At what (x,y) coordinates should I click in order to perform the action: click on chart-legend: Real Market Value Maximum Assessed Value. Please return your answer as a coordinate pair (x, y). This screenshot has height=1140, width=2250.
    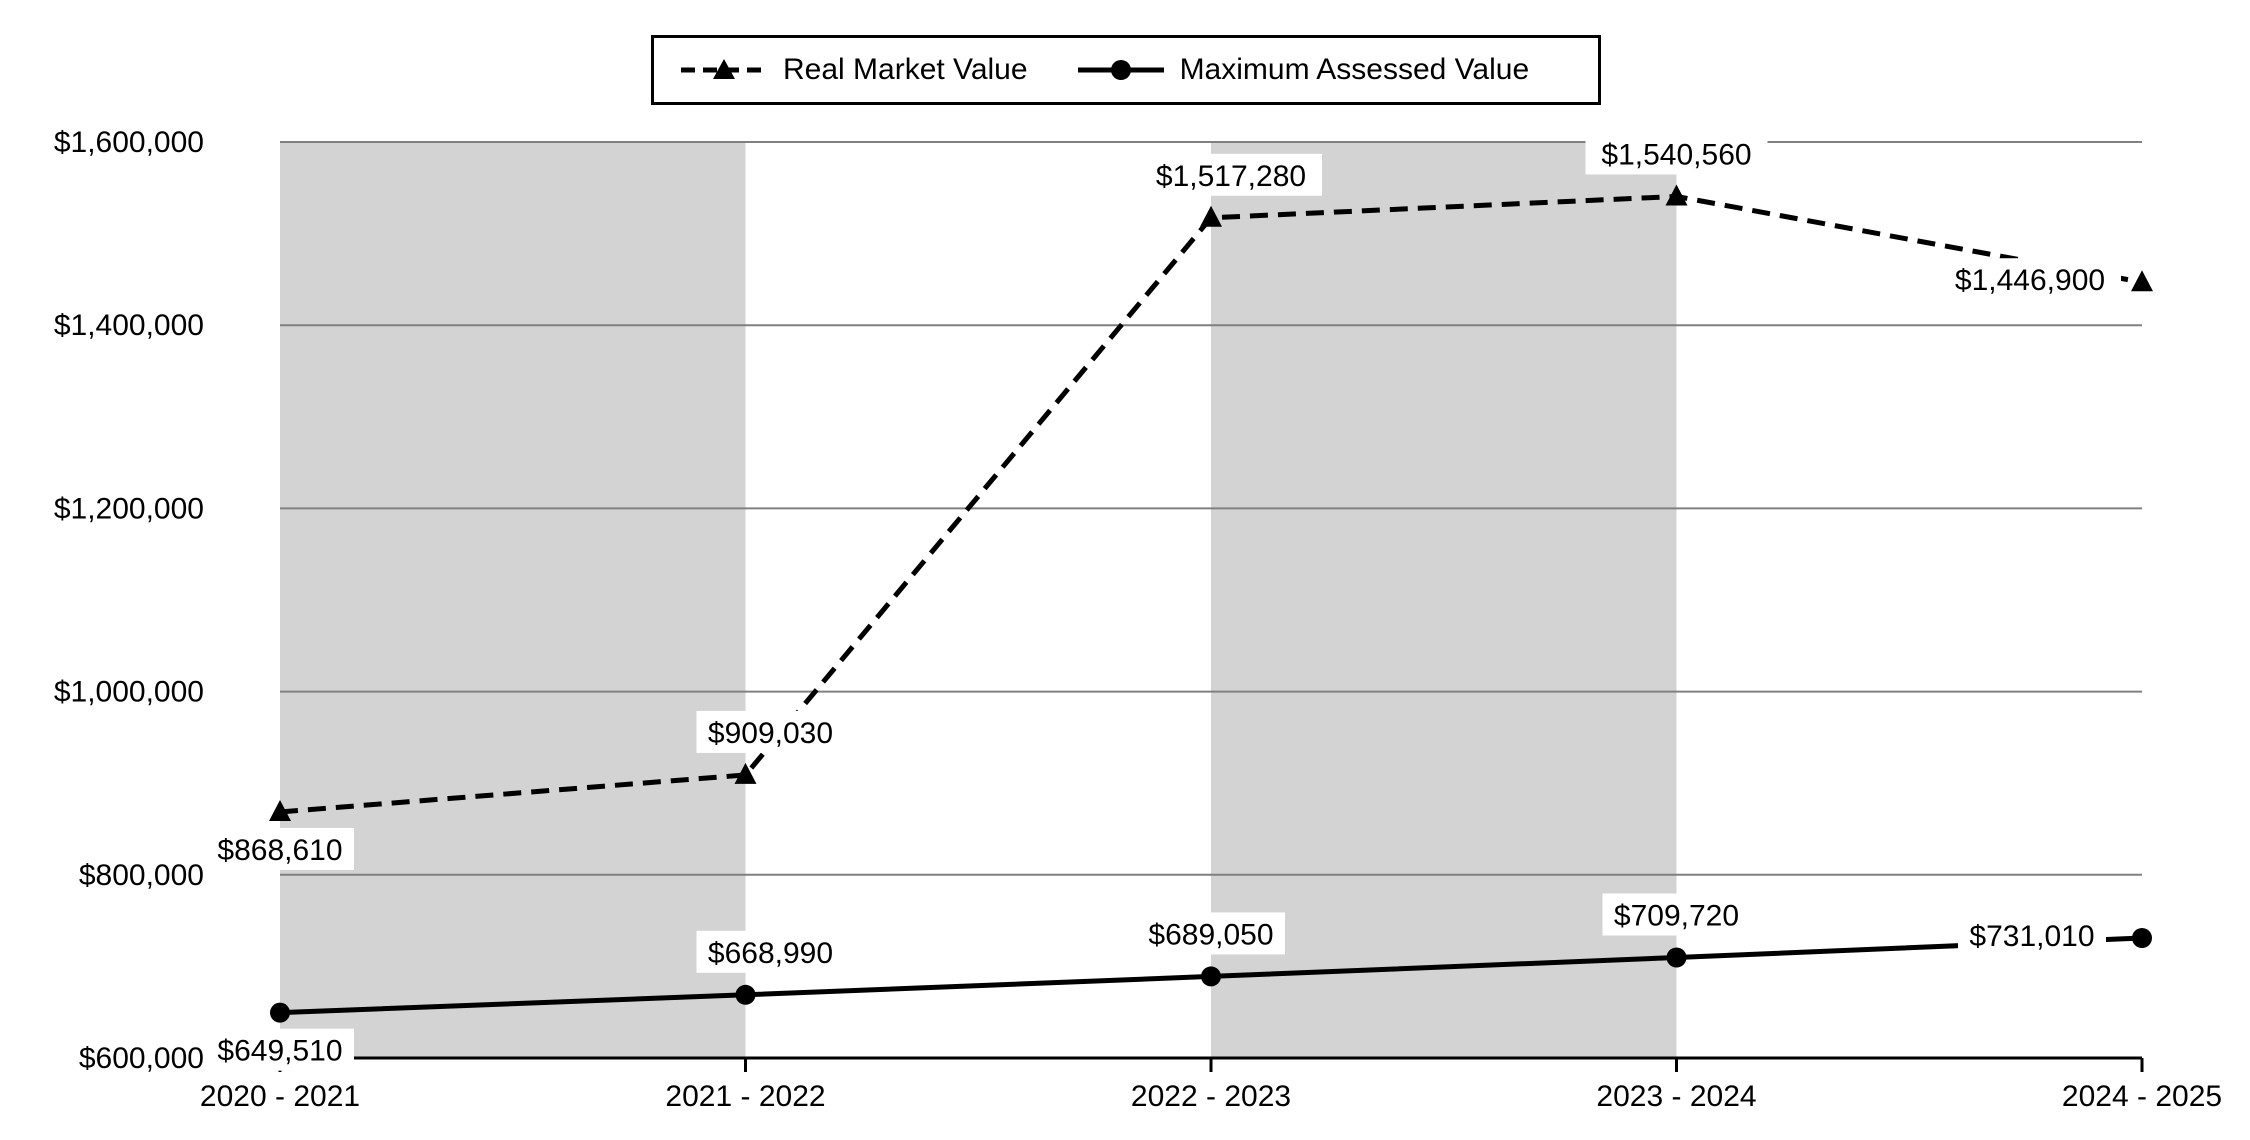
    Looking at the image, I should click on (1126, 70).